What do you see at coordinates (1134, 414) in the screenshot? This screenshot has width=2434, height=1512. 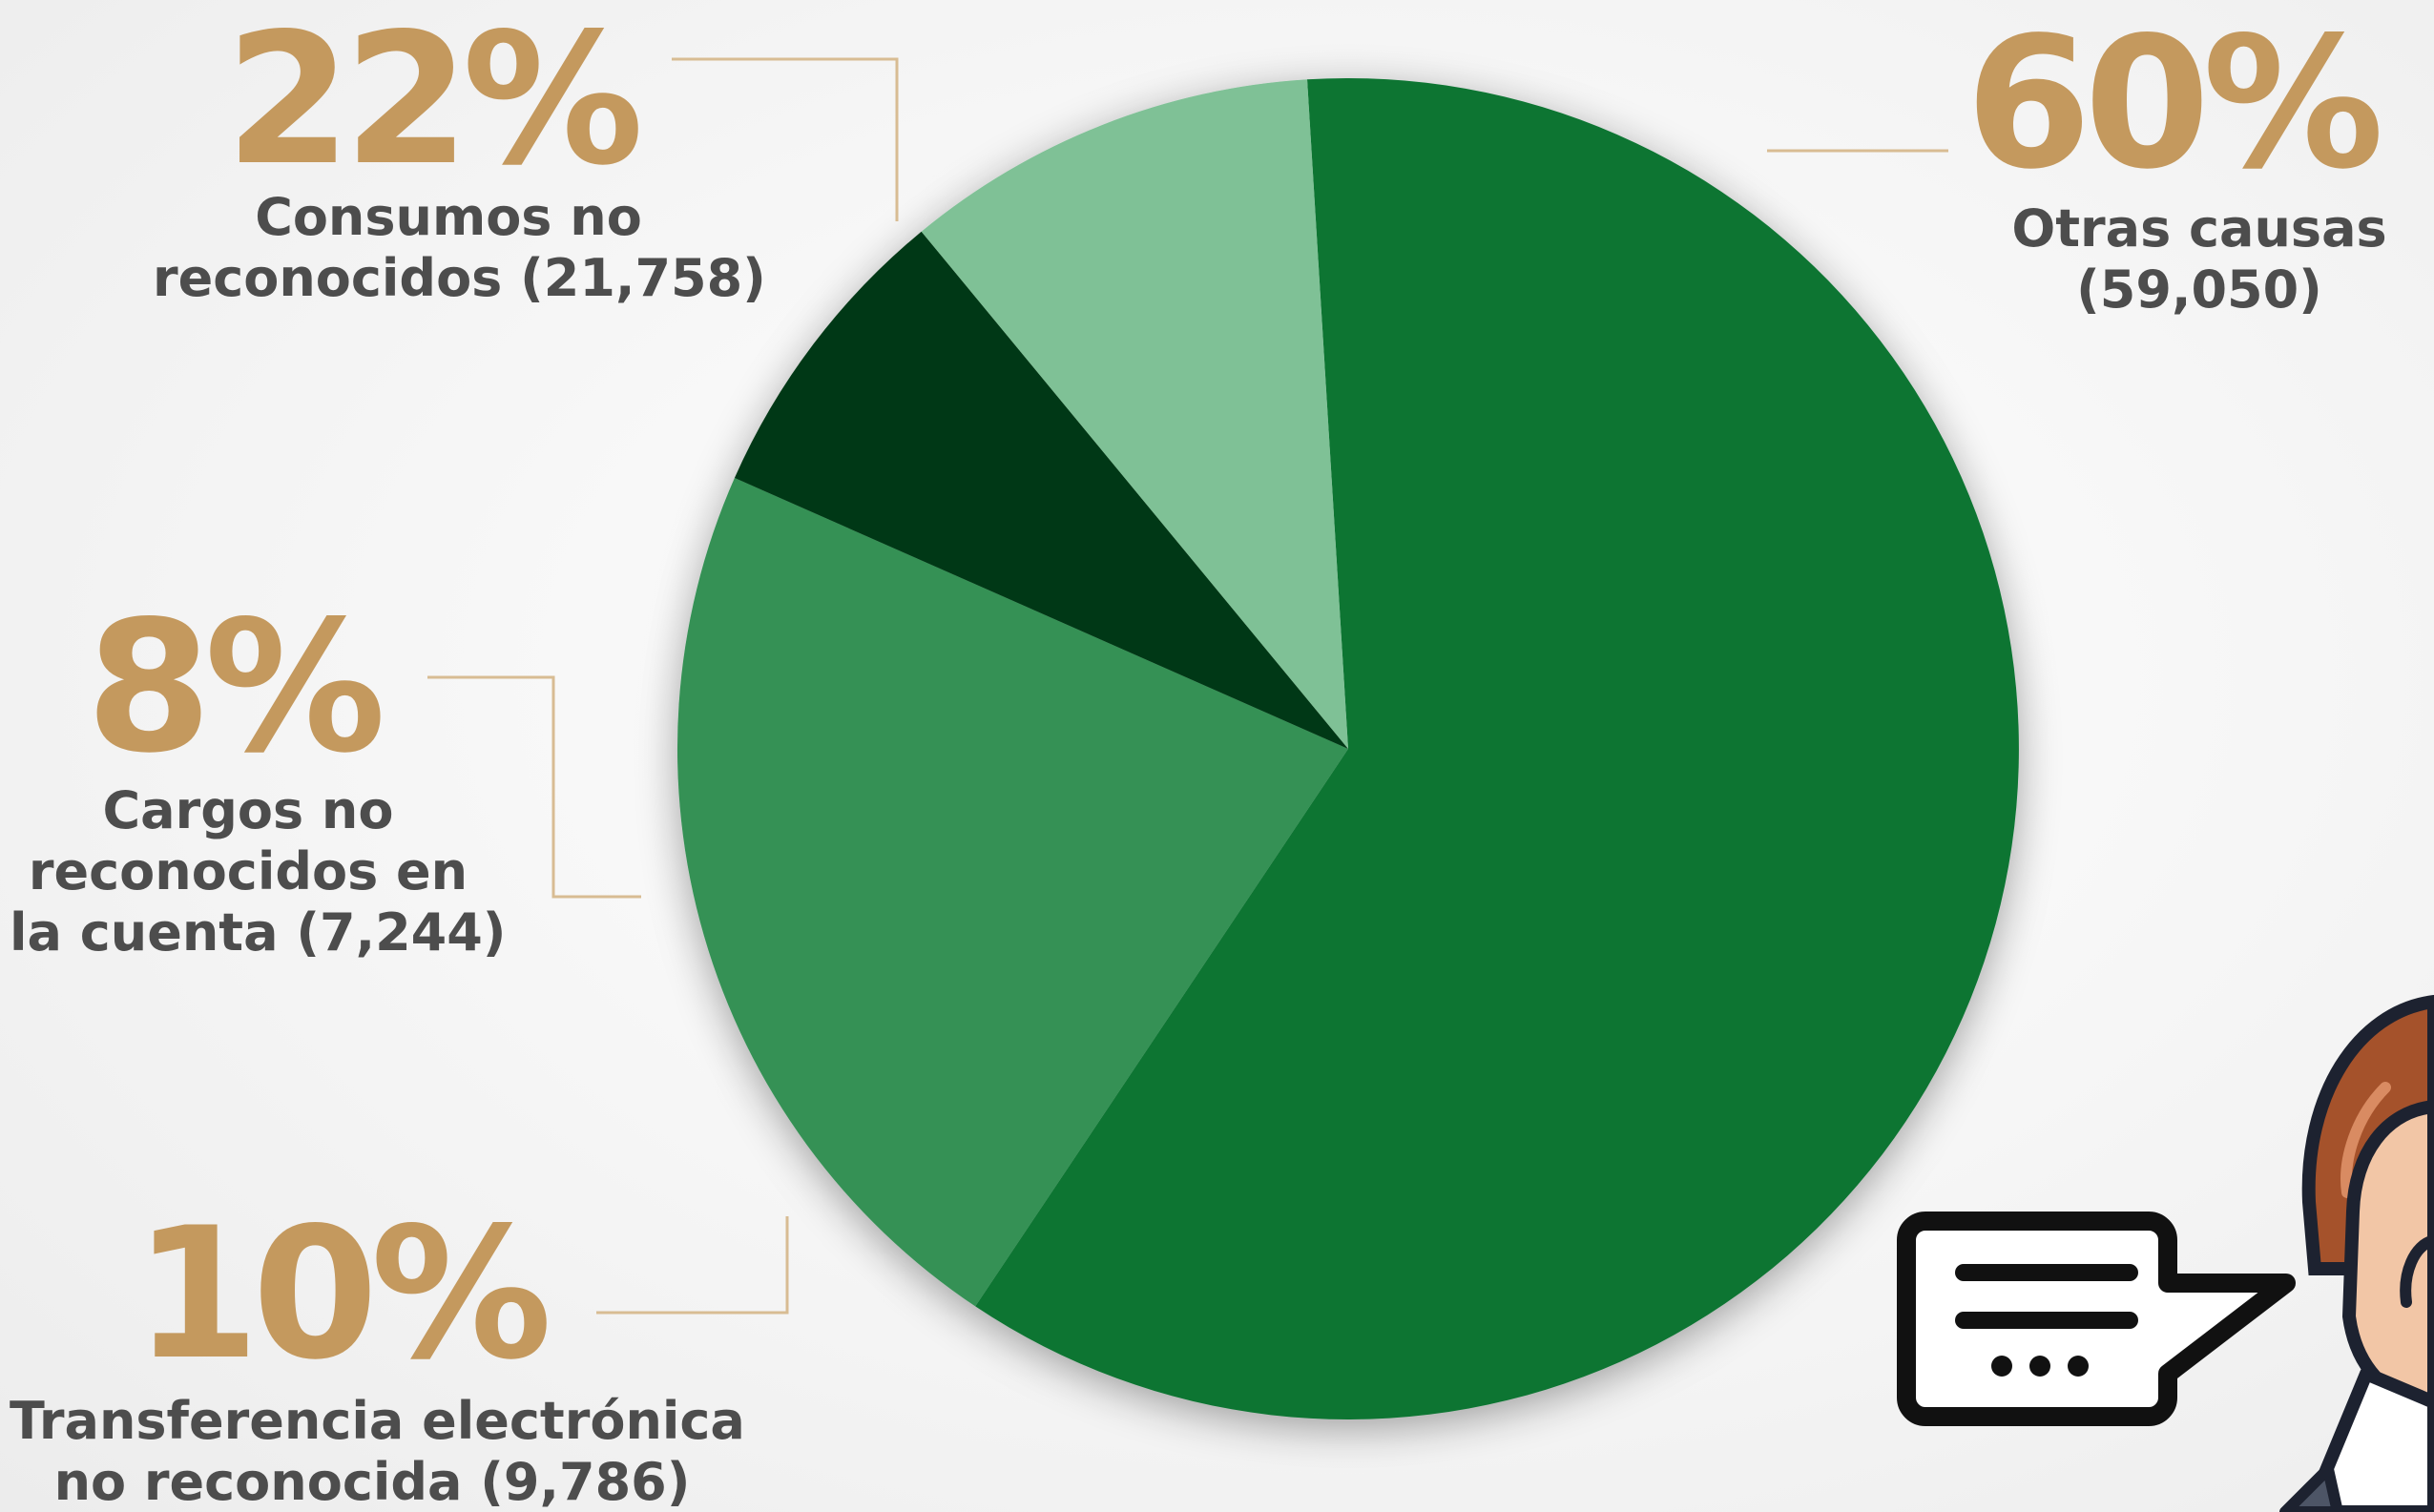 I see `pie-slice-transferencia-no-reconocida` at bounding box center [1134, 414].